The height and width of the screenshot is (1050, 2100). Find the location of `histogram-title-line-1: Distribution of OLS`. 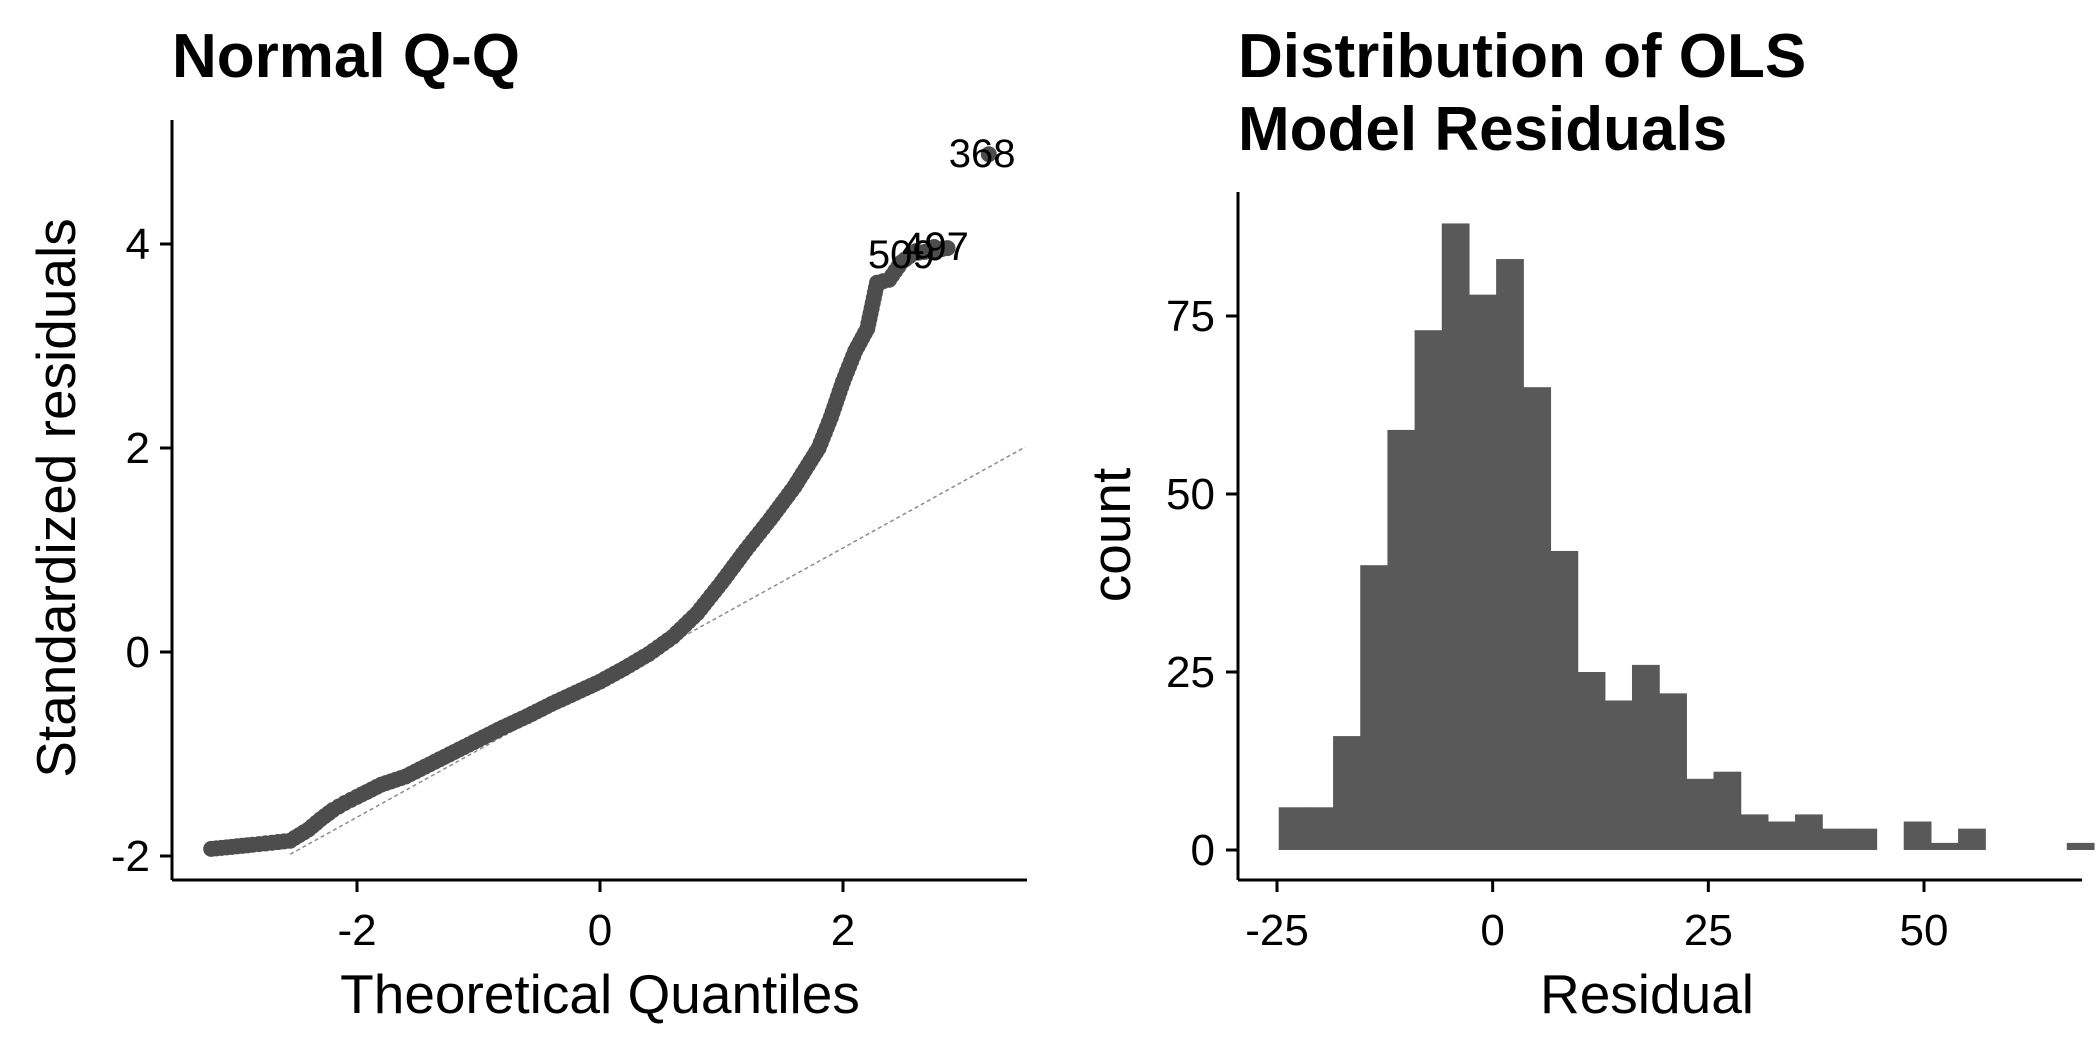

histogram-title-line-1: Distribution of OLS is located at coordinates (1522, 56).